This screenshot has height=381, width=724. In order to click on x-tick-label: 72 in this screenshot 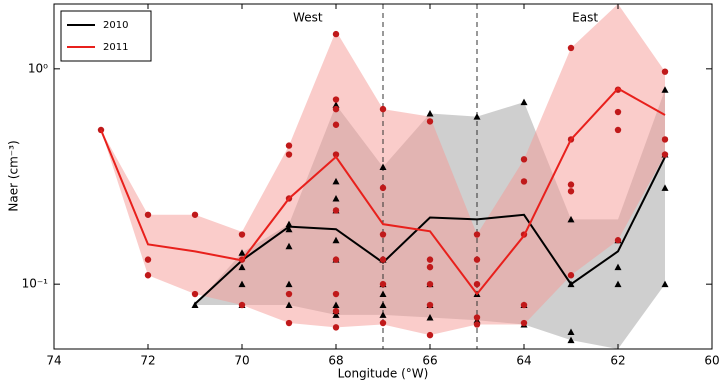, I will do `click(147, 361)`.